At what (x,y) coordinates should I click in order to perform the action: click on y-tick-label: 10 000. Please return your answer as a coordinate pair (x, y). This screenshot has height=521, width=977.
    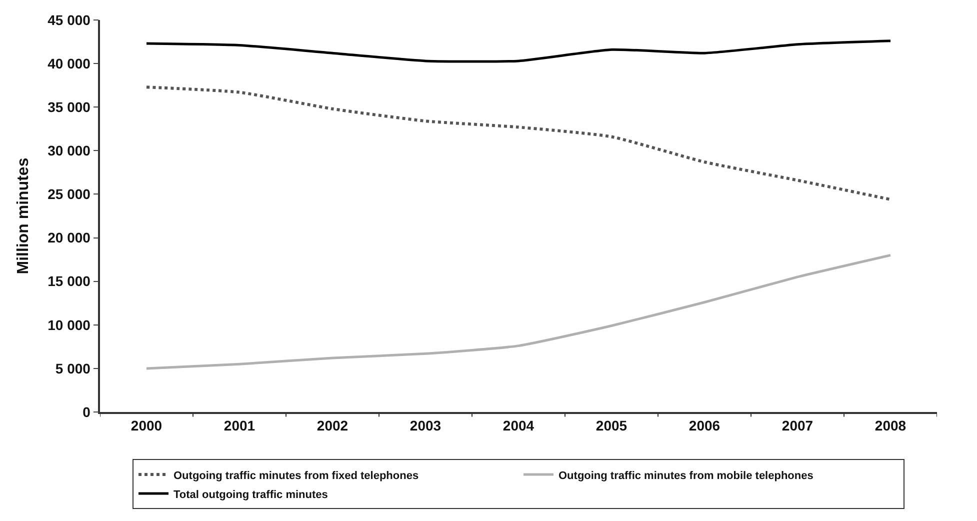
    Looking at the image, I should click on (69, 324).